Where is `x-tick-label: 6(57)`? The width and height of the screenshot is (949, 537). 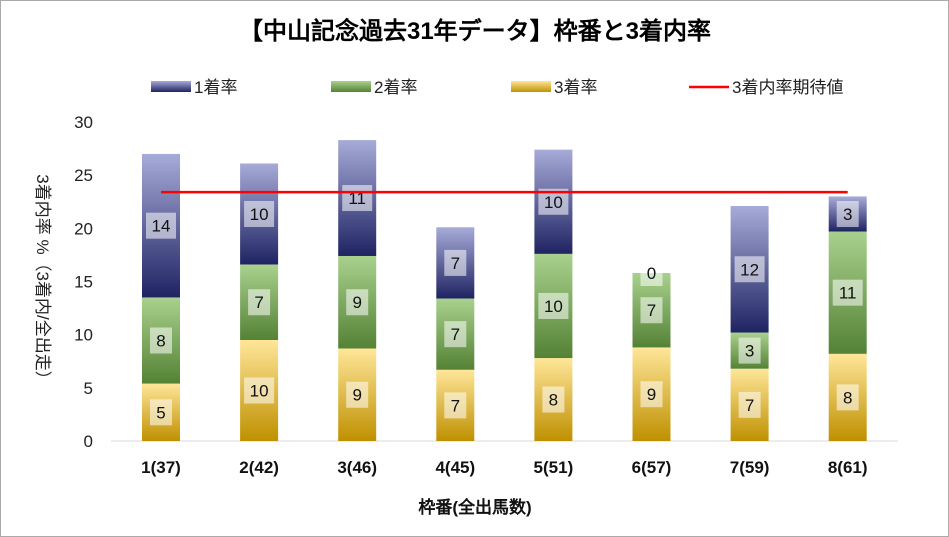
x-tick-label: 6(57) is located at coordinates (652, 467).